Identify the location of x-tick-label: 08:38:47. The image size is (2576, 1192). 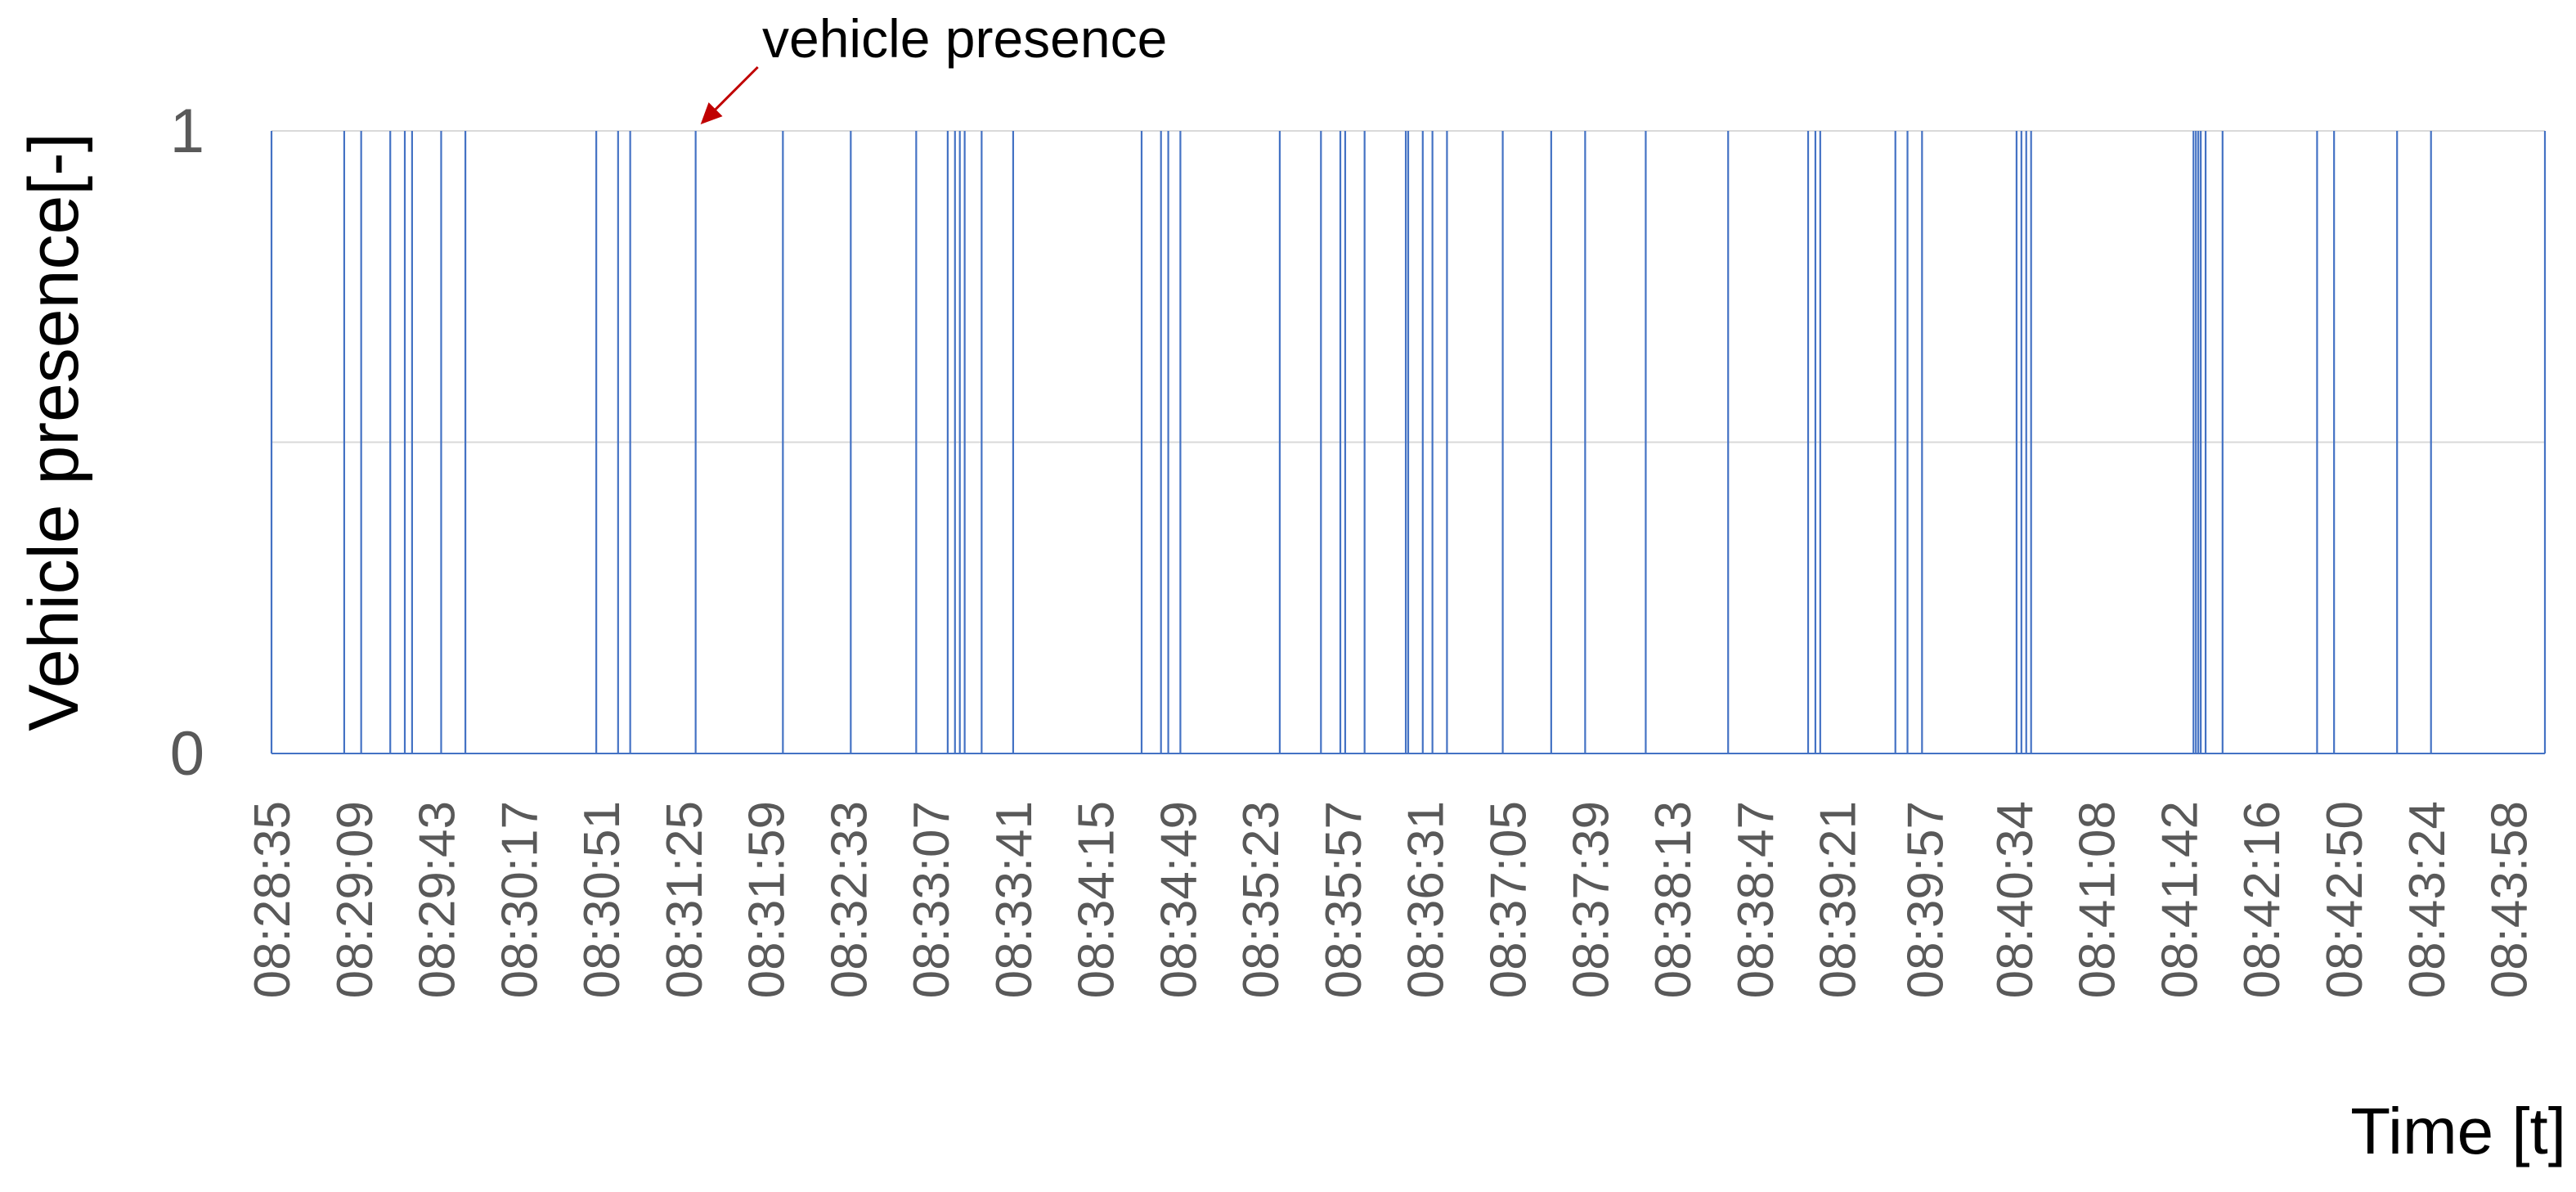
(1756, 899).